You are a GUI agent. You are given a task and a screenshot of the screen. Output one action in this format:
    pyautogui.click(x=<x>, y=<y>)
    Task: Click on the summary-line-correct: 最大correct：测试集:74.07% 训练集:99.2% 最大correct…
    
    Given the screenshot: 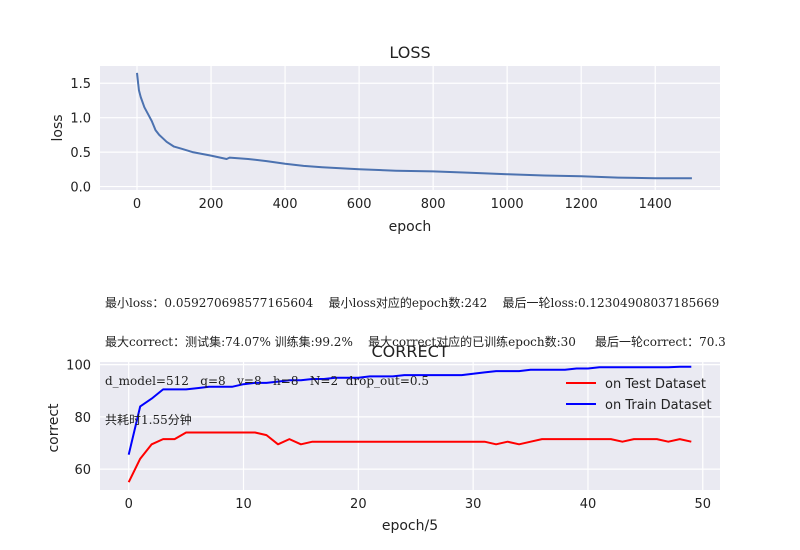 What is the action you would take?
    pyautogui.click(x=415, y=342)
    